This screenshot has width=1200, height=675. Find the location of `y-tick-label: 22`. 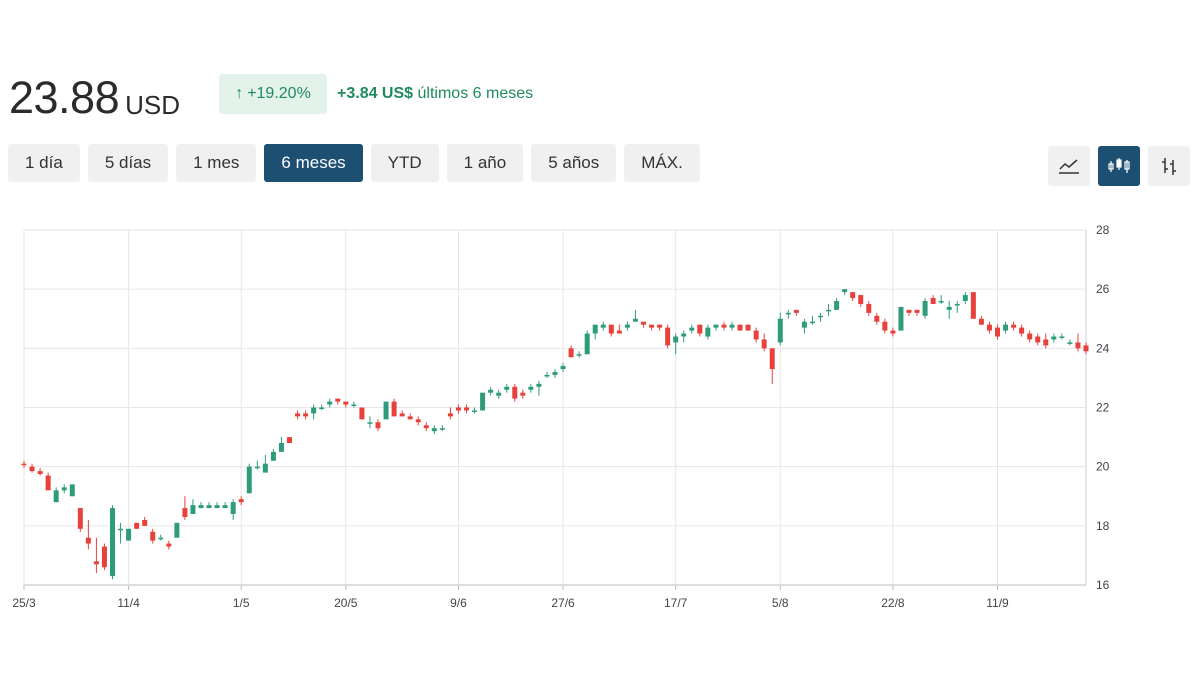

y-tick-label: 22 is located at coordinates (1103, 408).